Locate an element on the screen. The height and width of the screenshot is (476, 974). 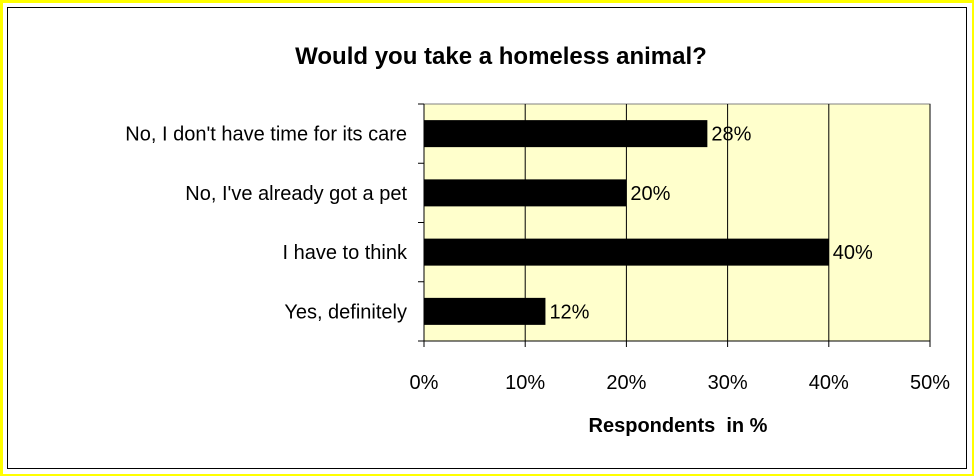
x-tick-label: 10% is located at coordinates (525, 383).